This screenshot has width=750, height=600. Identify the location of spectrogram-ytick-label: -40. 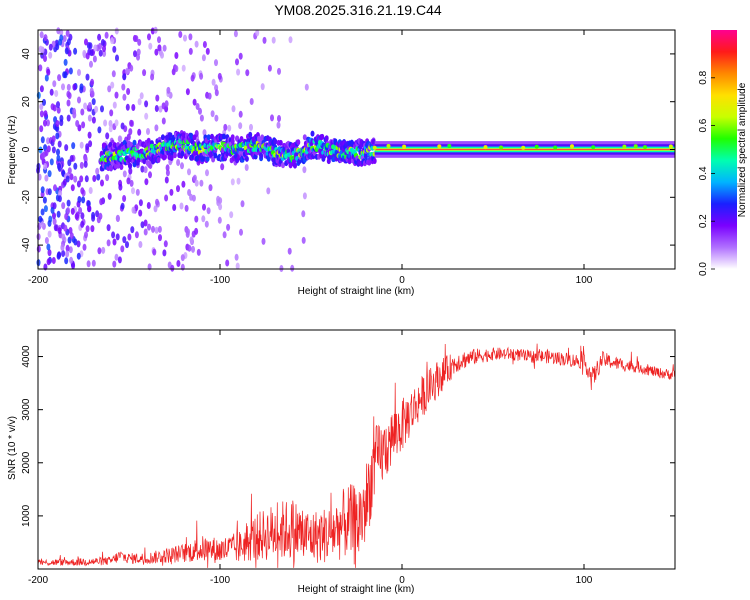
(26, 244).